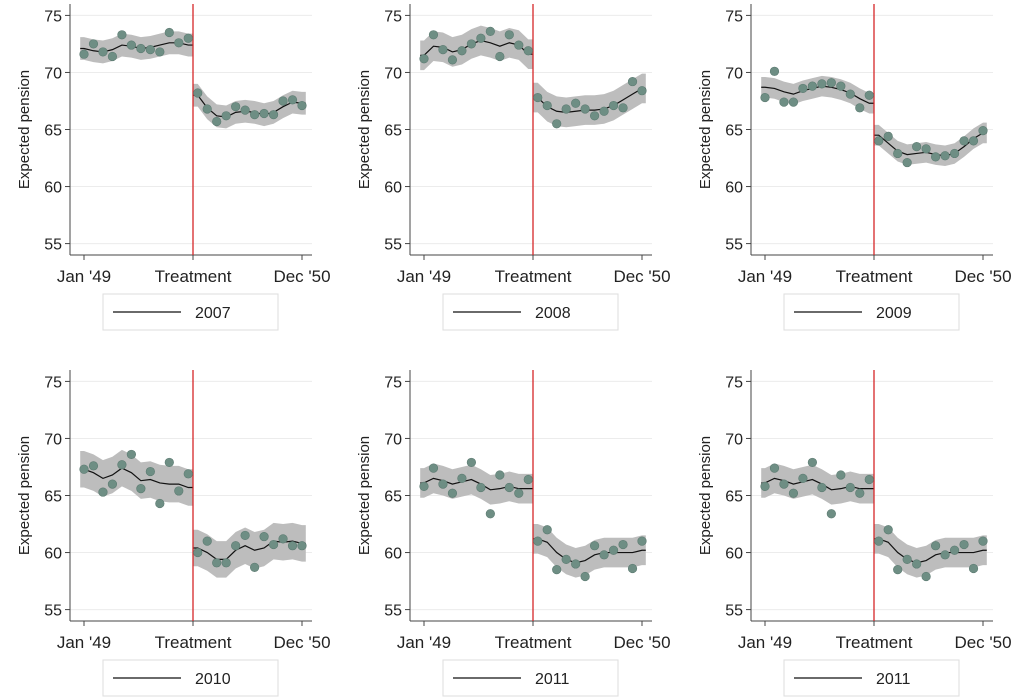  Describe the element at coordinates (53, 611) in the screenshot. I see `y-tick-label: 55` at that location.